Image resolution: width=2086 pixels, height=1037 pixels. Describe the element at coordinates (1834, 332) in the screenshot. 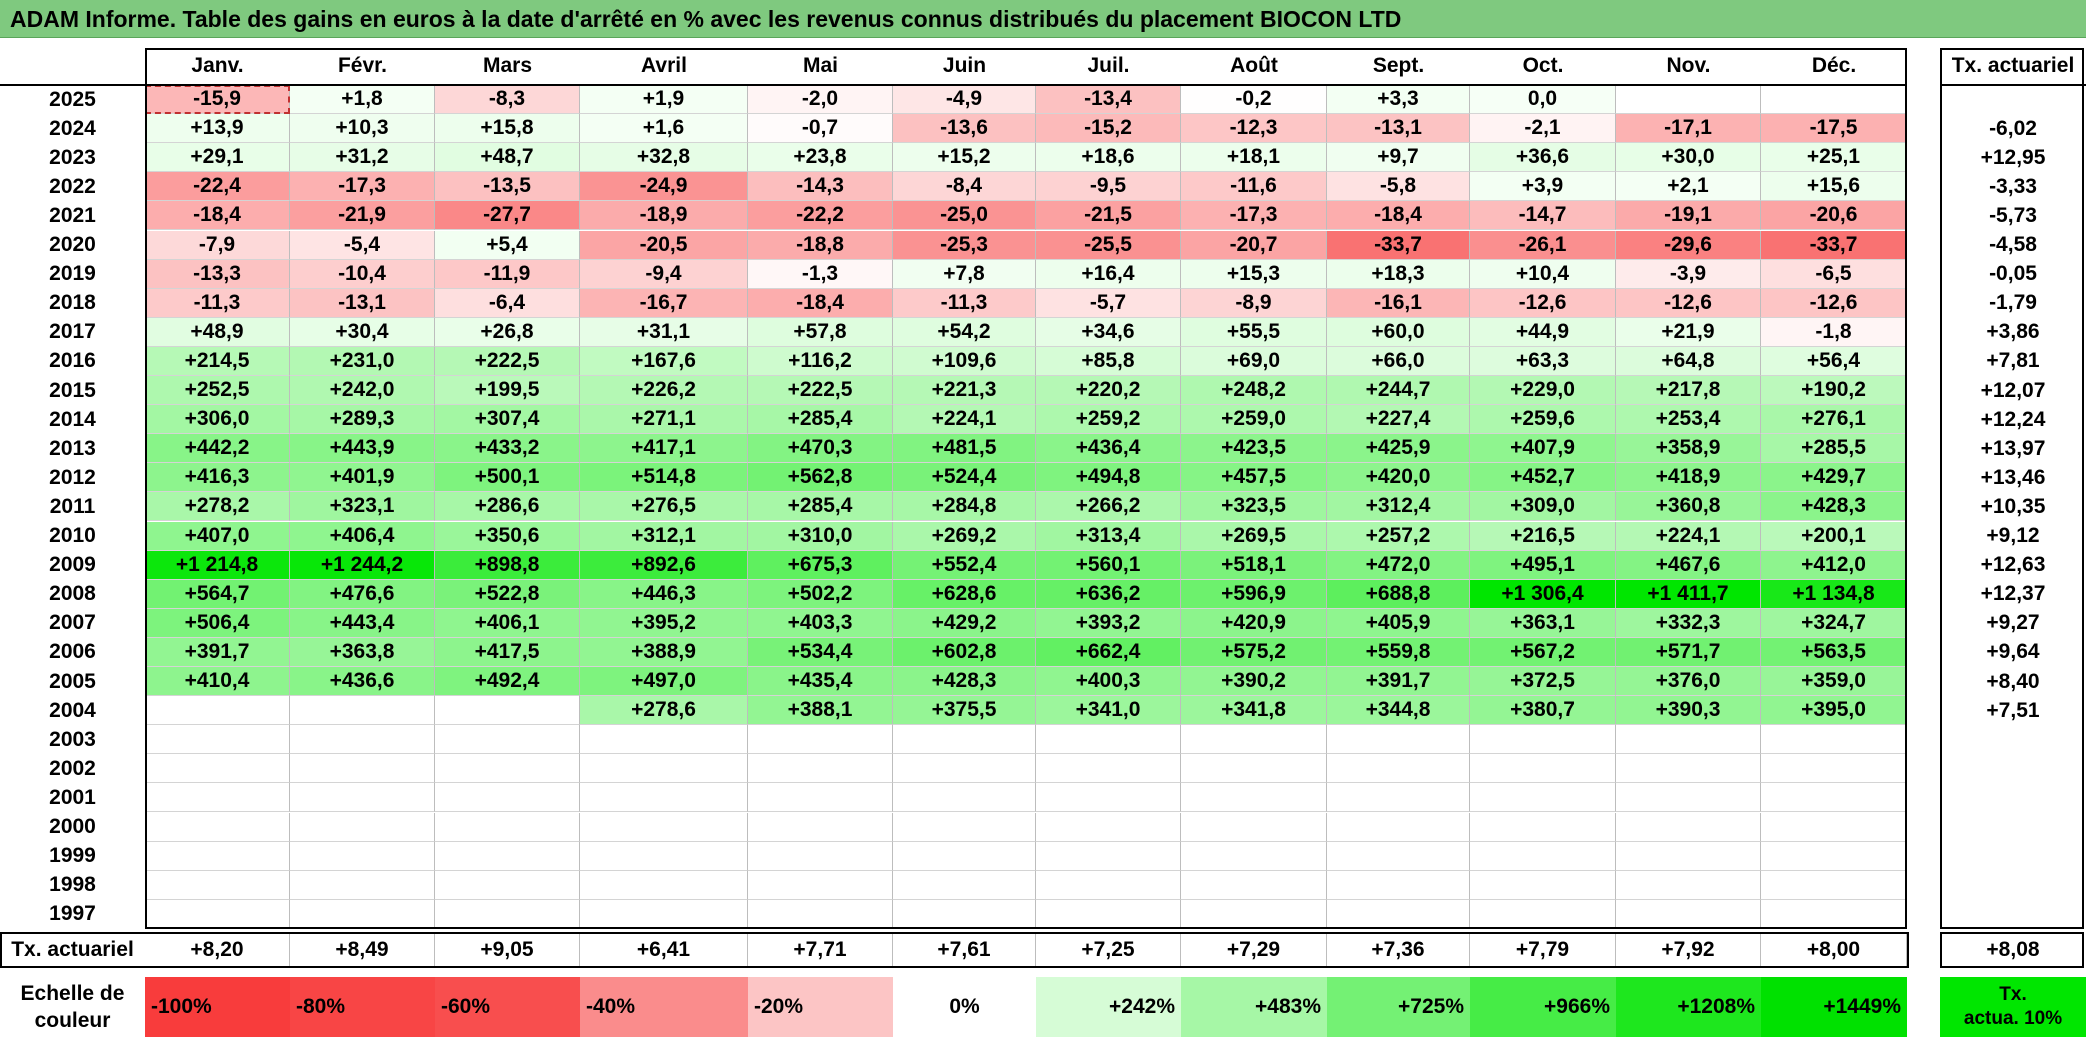

I see `table-cell: -1,8` at that location.